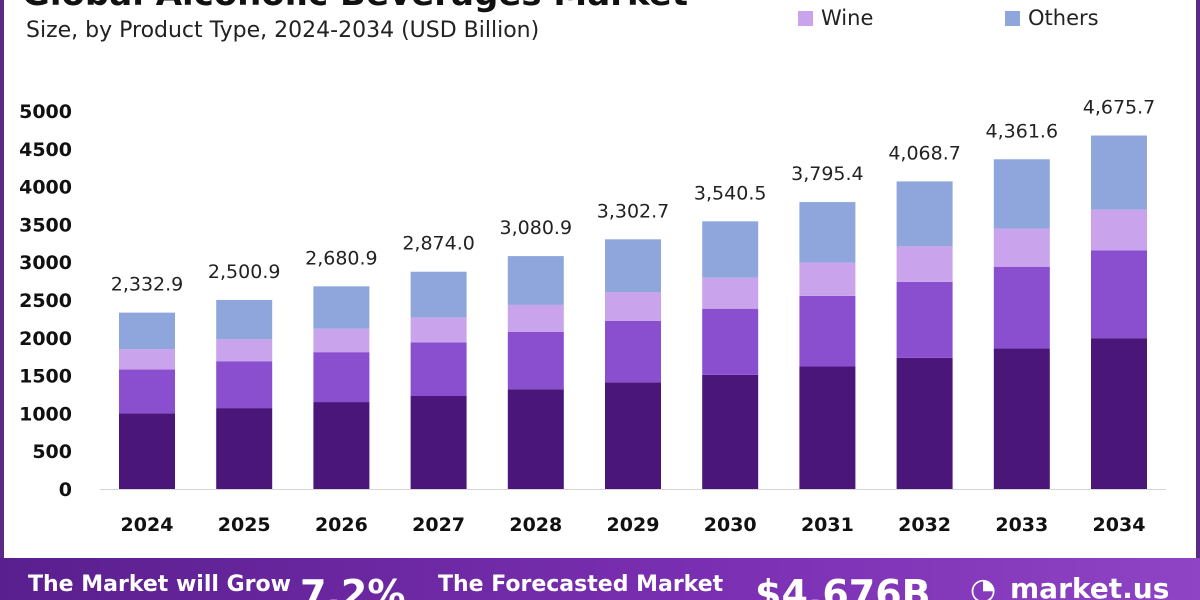 Image resolution: width=1200 pixels, height=600 pixels. I want to click on bar-total-label: 2,332.9, so click(147, 285).